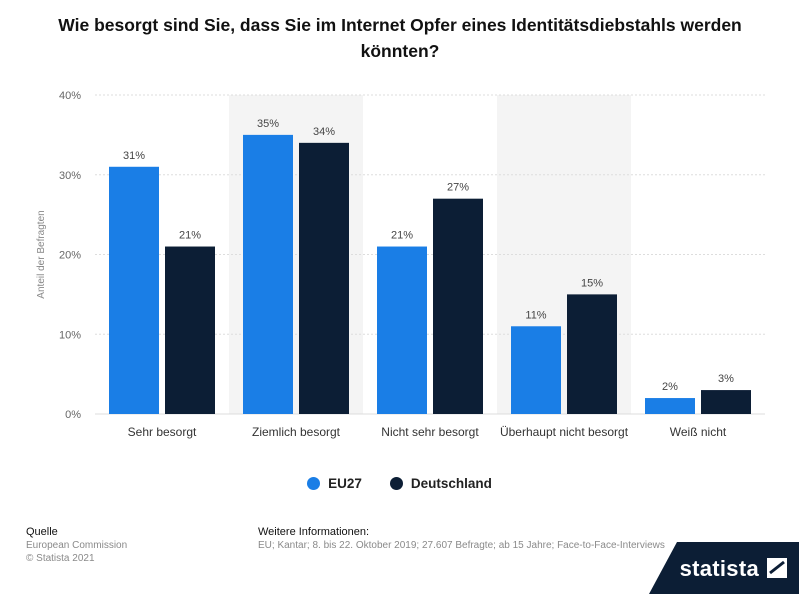 The image size is (799, 594). I want to click on legend-item-deutschland: Deutschland, so click(440, 483).